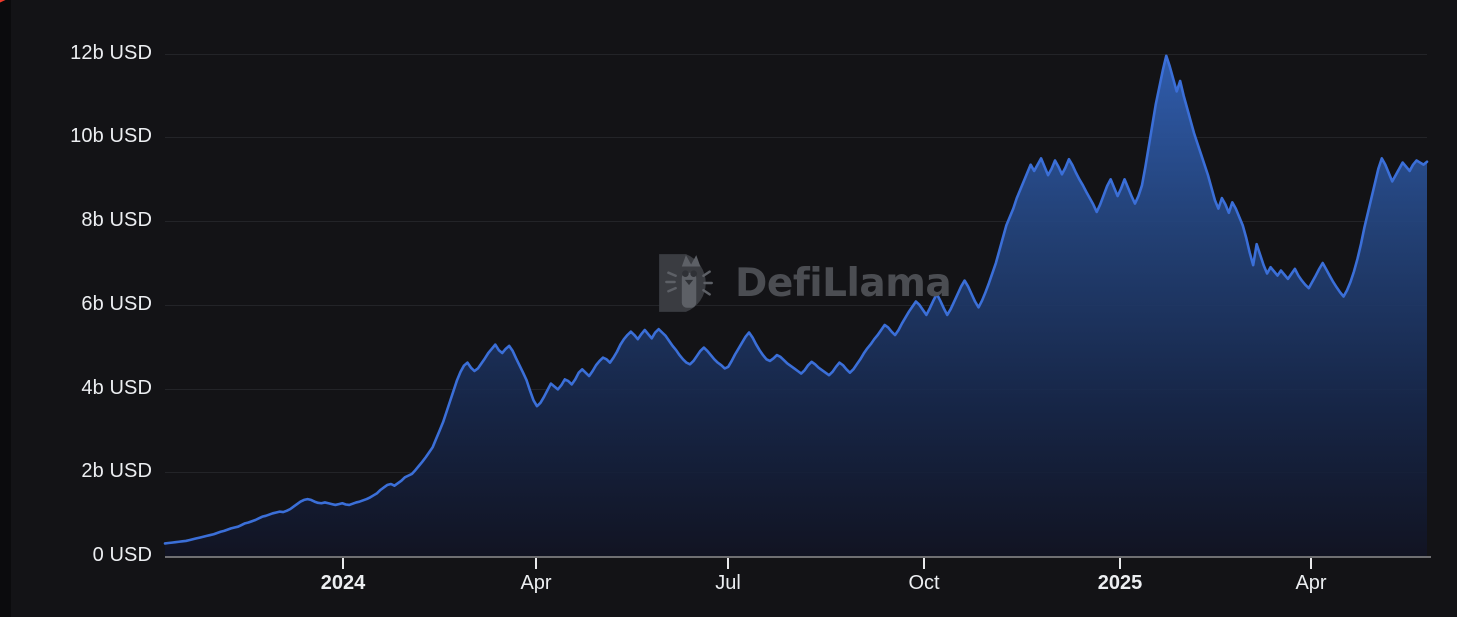 This screenshot has width=1457, height=617. What do you see at coordinates (111, 53) in the screenshot?
I see `y-axis-tick-label: 12b USD` at bounding box center [111, 53].